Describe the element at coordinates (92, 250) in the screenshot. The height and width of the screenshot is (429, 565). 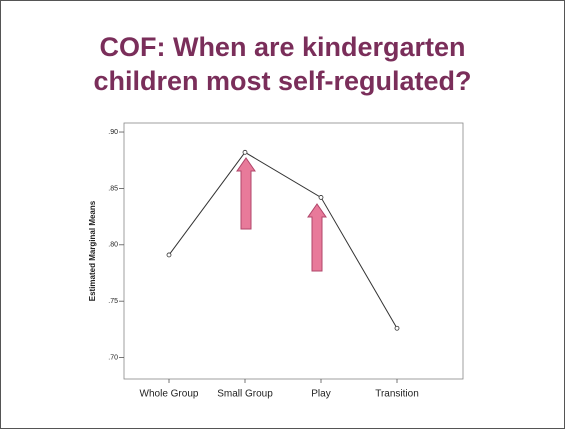
I see `y-axis-label: Estimated Marginal Means` at that location.